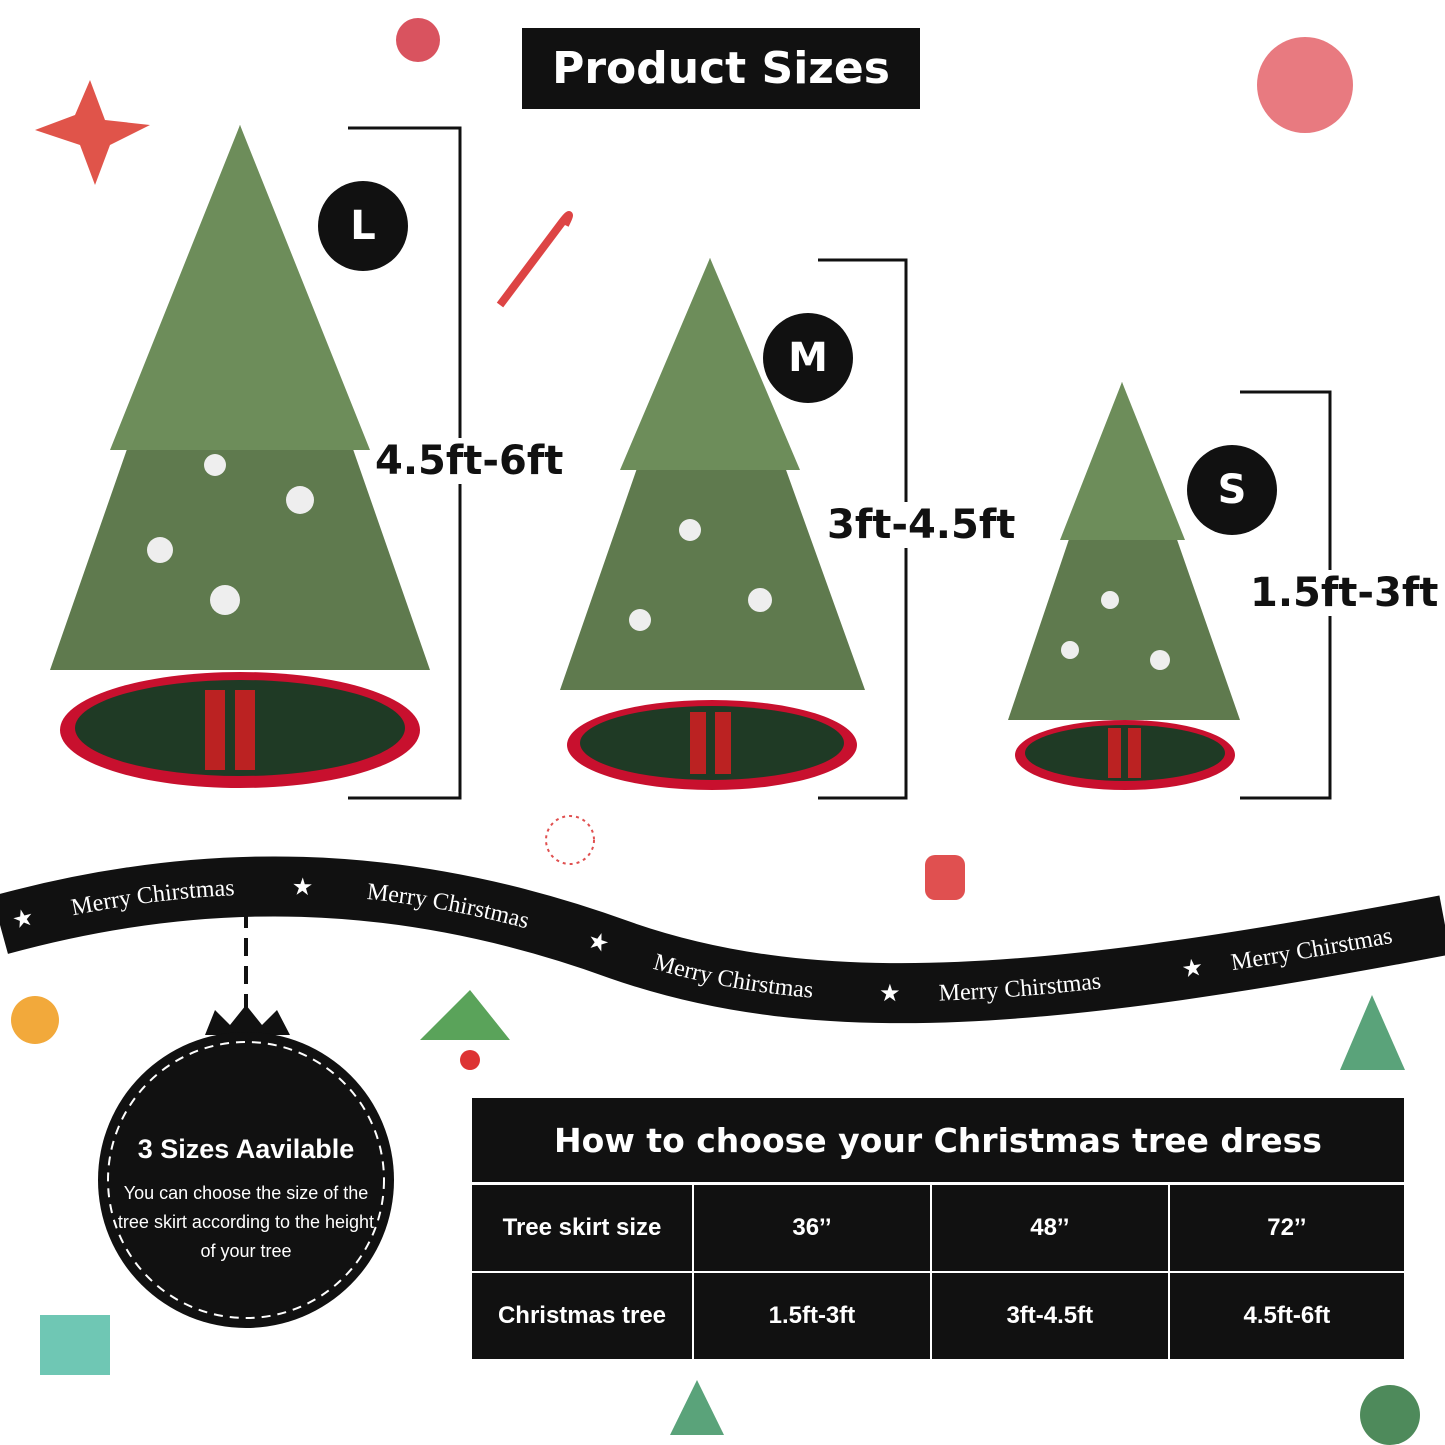 Image resolution: width=1445 pixels, height=1445 pixels. I want to click on pine-topper-icon, so click(247, 1020).